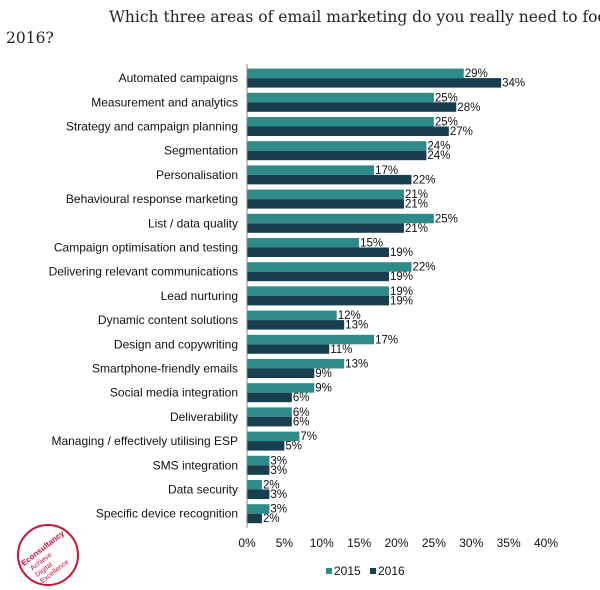  What do you see at coordinates (416, 229) in the screenshot?
I see `data-label-2016: 21%` at bounding box center [416, 229].